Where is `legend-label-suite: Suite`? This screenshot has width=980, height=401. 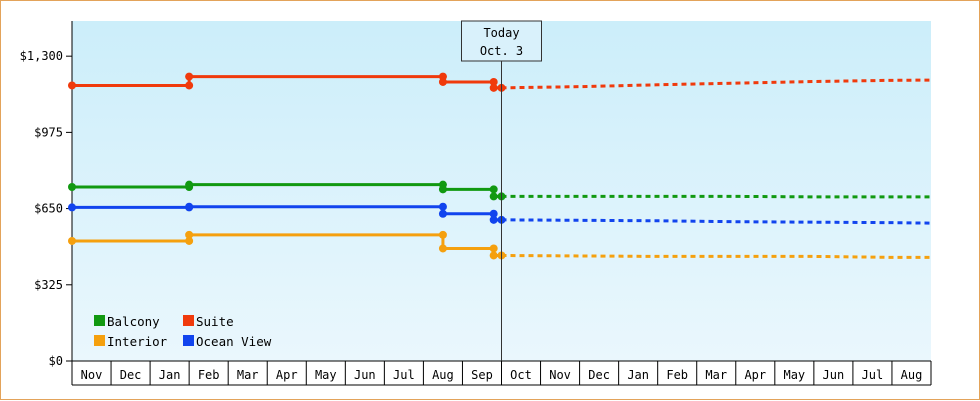
legend-label-suite: Suite is located at coordinates (215, 321).